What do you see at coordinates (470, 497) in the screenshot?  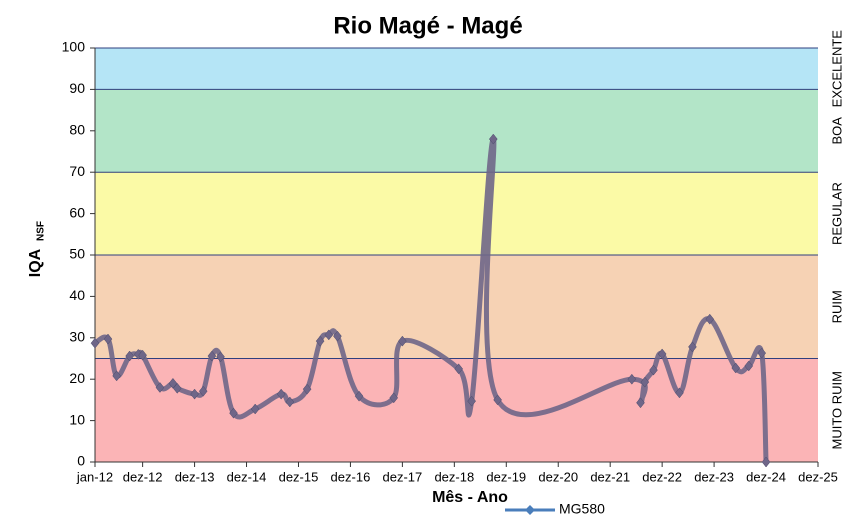 I see `x-axis-label: Mês - Ano` at bounding box center [470, 497].